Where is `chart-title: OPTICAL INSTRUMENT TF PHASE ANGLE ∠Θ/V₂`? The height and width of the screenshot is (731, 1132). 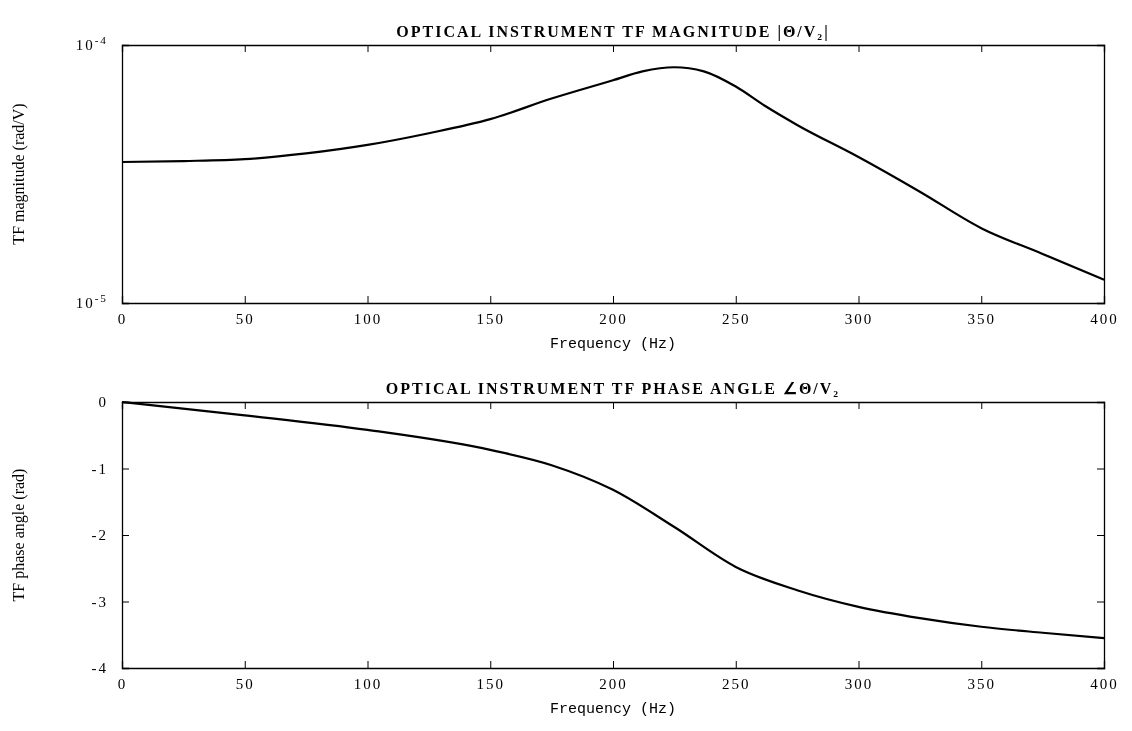 chart-title: OPTICAL INSTRUMENT TF PHASE ANGLE ∠Θ/V₂ is located at coordinates (613, 388).